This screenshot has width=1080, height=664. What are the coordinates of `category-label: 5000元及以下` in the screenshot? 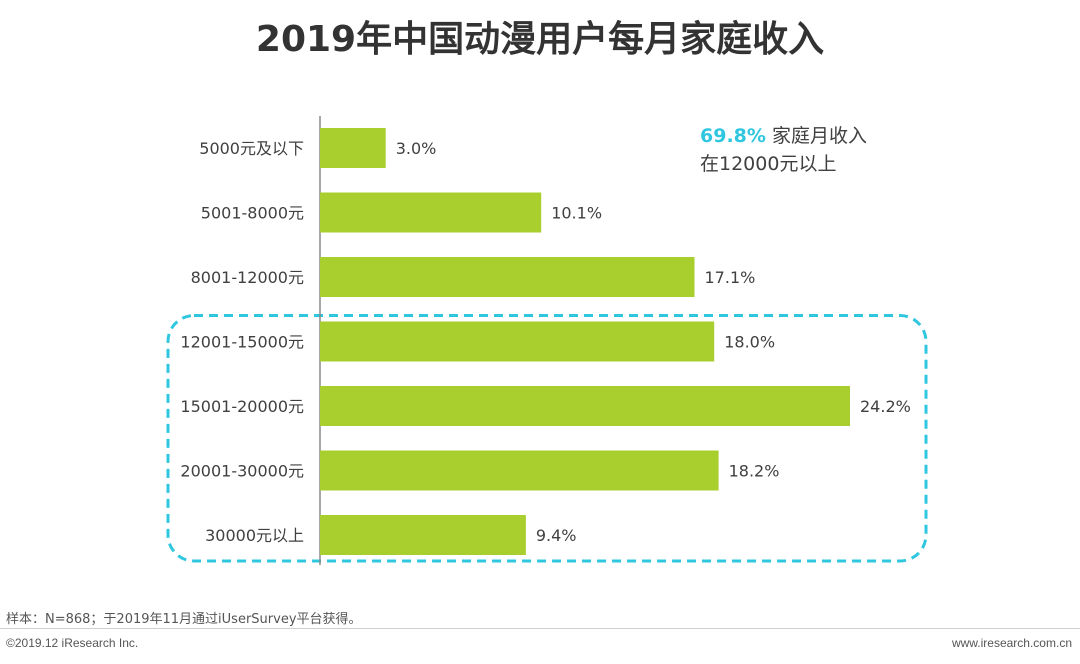 It's located at (251, 148).